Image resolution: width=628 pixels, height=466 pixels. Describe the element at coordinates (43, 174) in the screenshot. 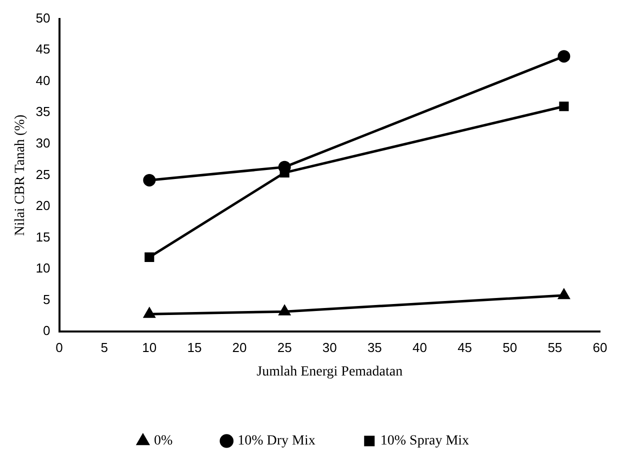

I see `y-tick-label: 25` at that location.